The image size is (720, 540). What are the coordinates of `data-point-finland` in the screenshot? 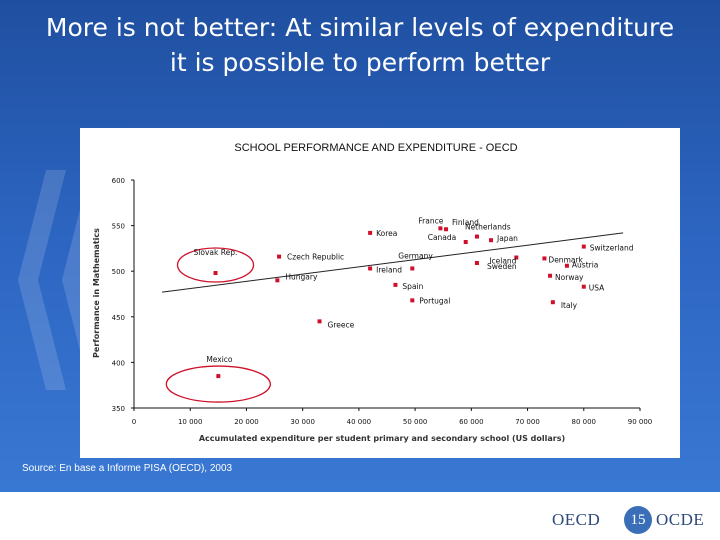 It's located at (446, 229).